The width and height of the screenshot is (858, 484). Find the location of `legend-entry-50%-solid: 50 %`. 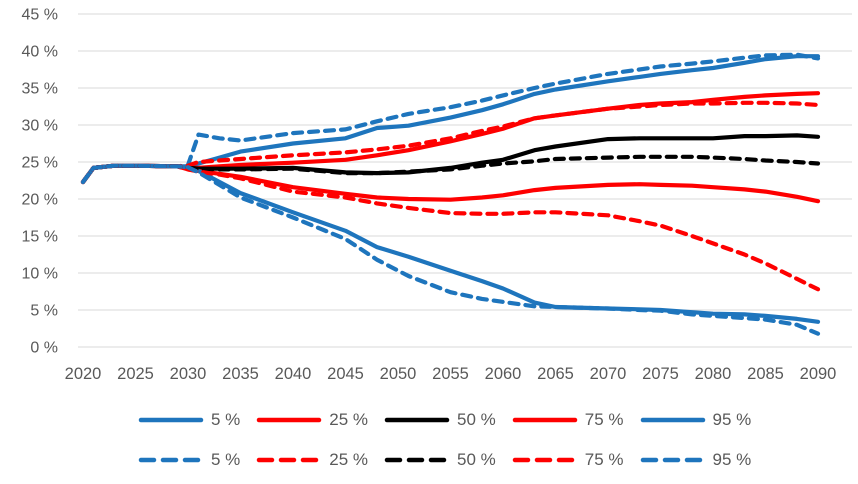

legend-entry-50%-solid: 50 % is located at coordinates (440, 420).